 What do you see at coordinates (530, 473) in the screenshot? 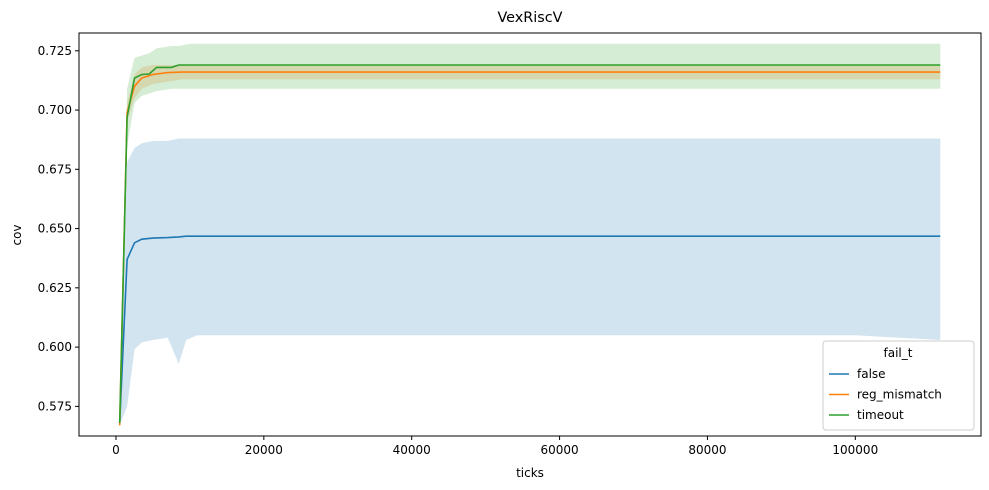
I see `x-axis-label: ticks` at bounding box center [530, 473].